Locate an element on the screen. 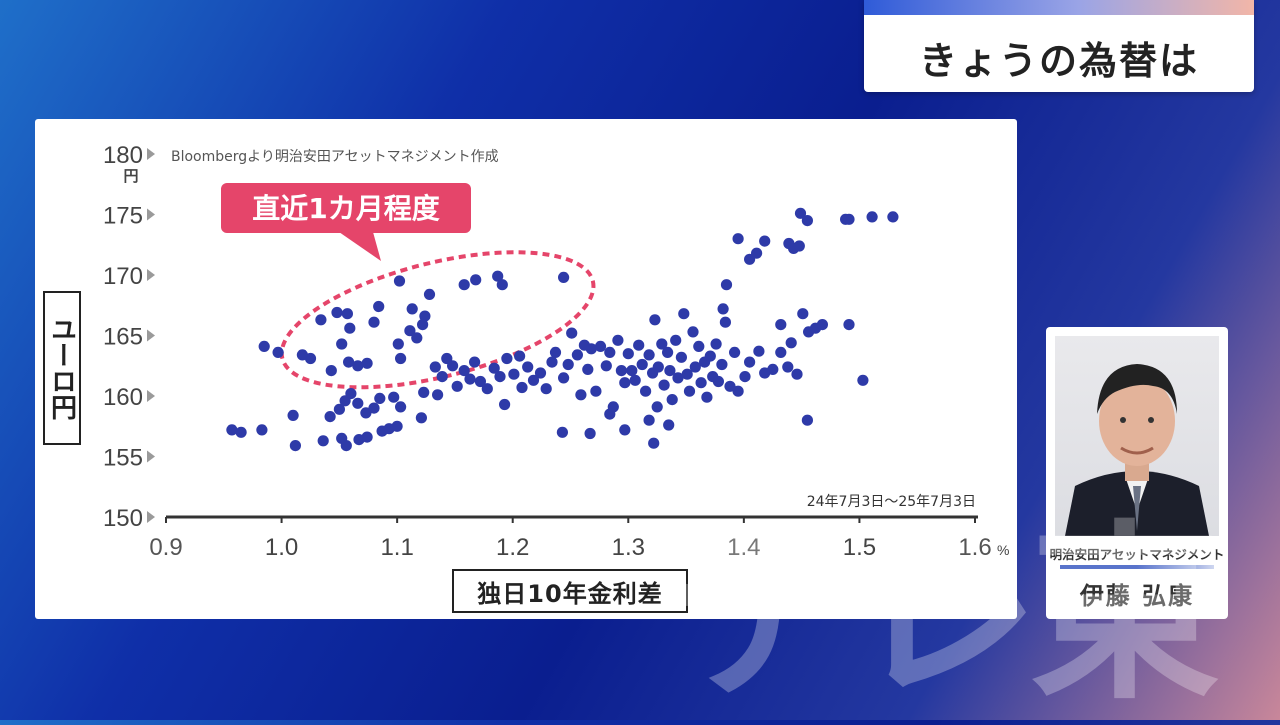  callout-pointer is located at coordinates (360, 246).